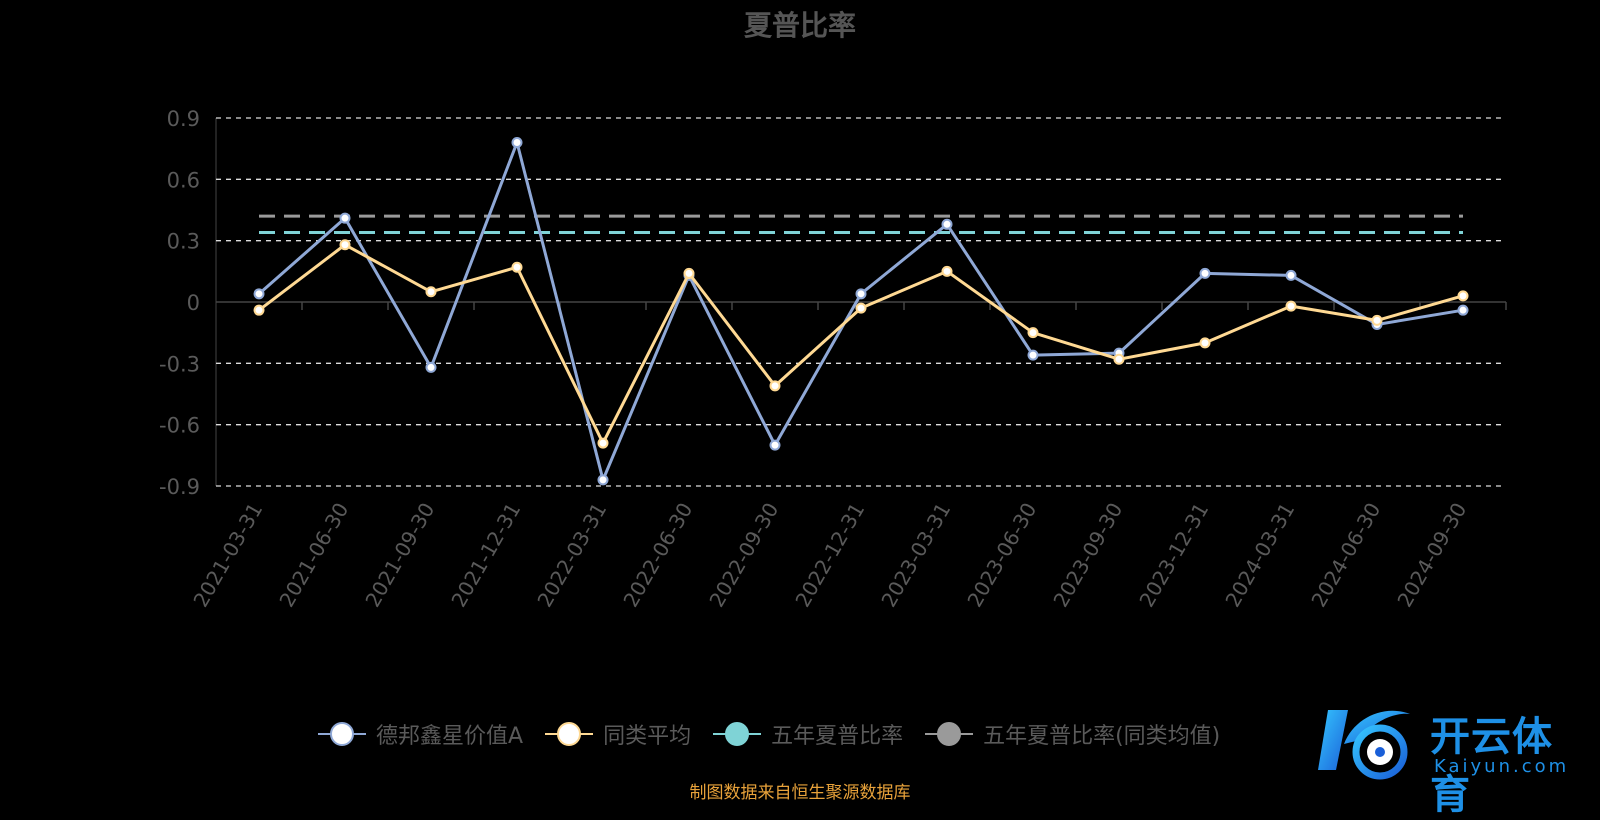 Image resolution: width=1600 pixels, height=820 pixels. Describe the element at coordinates (179, 364) in the screenshot. I see `y-tick-label: -0.3` at that location.